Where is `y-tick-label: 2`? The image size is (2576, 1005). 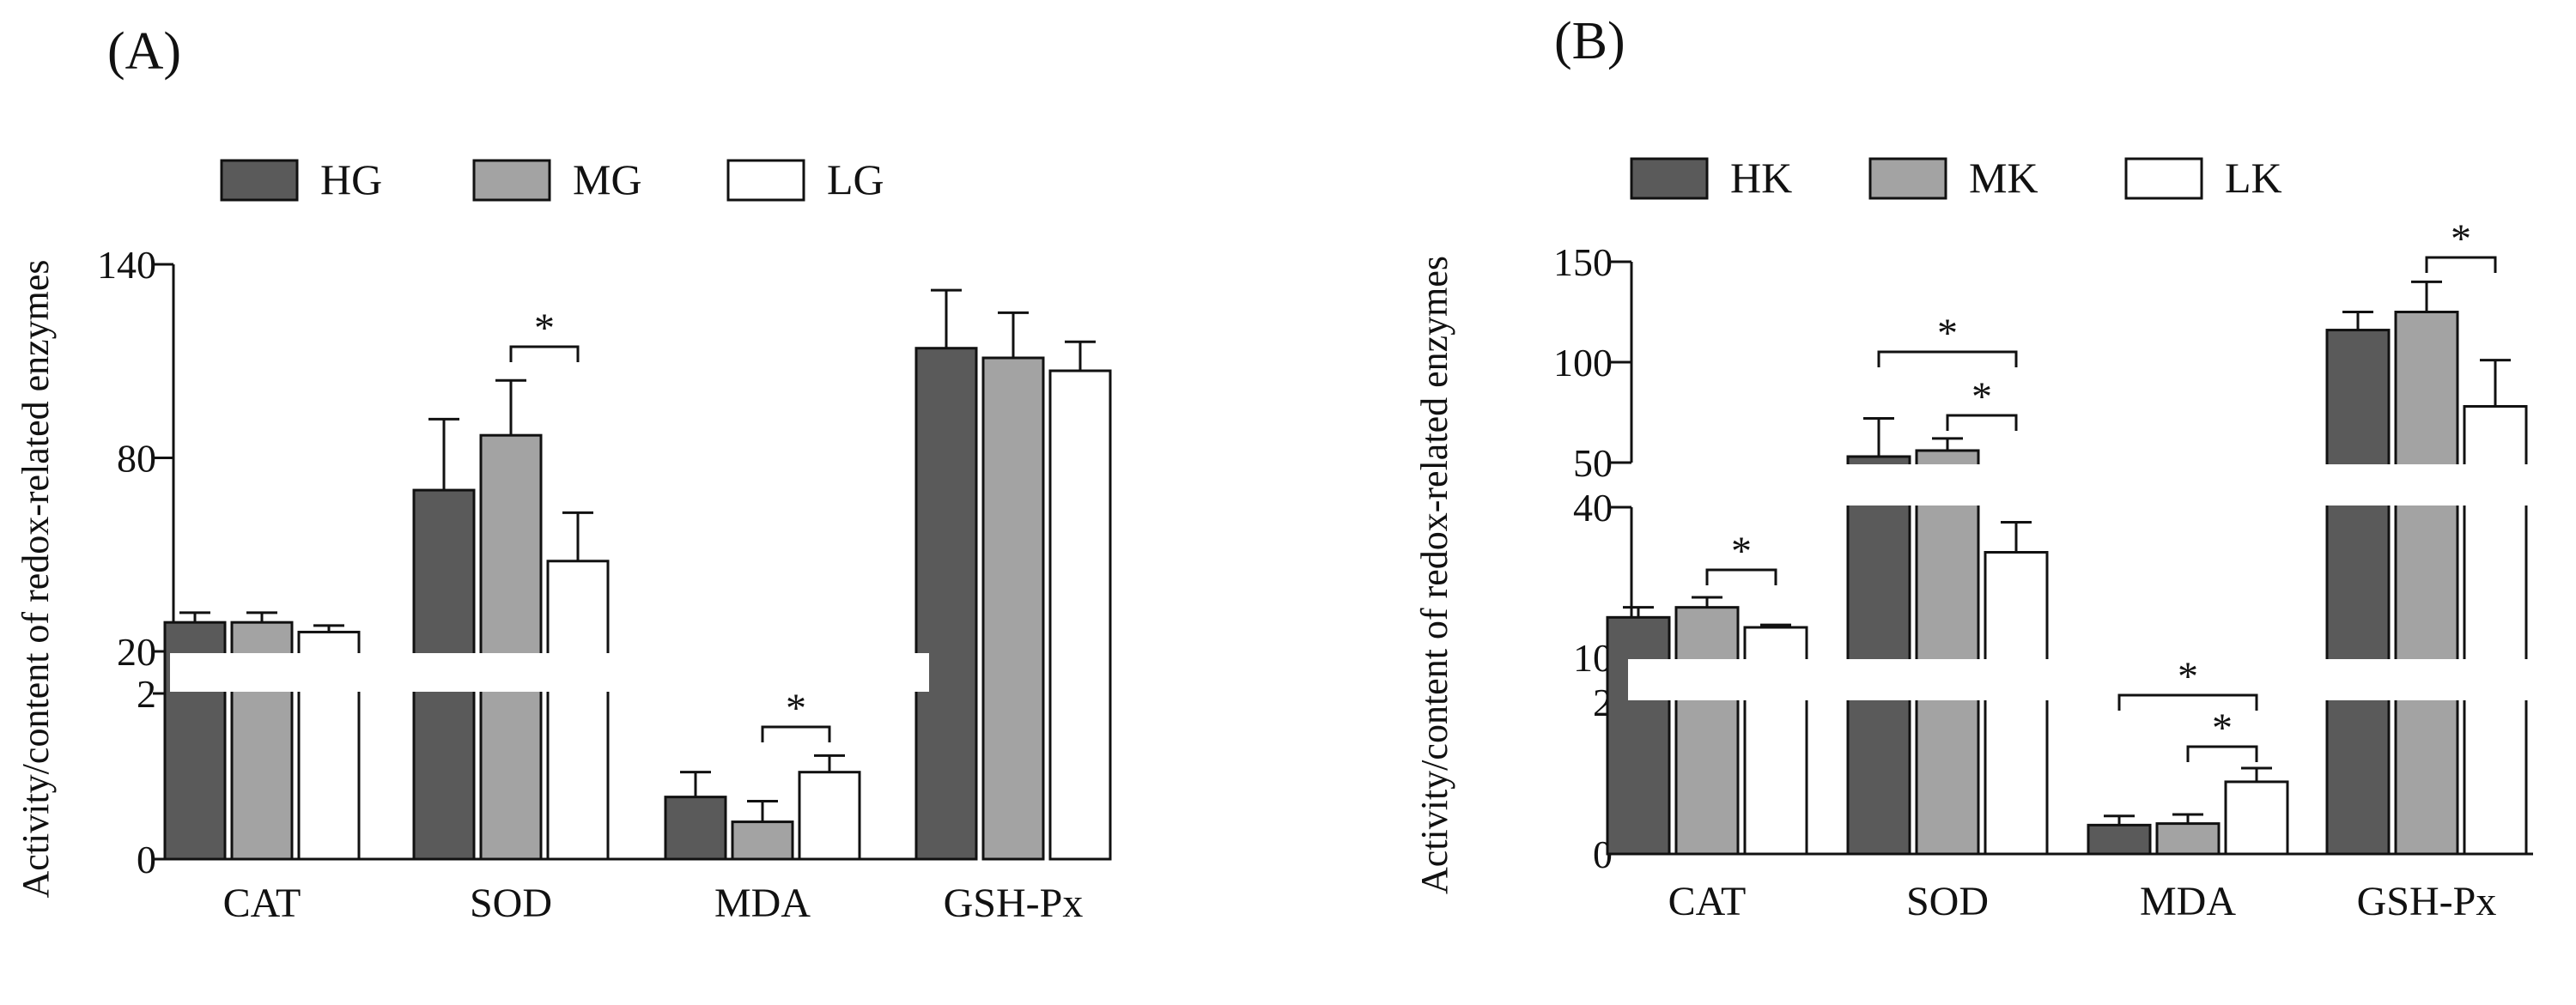
y-tick-label: 2 is located at coordinates (146, 694).